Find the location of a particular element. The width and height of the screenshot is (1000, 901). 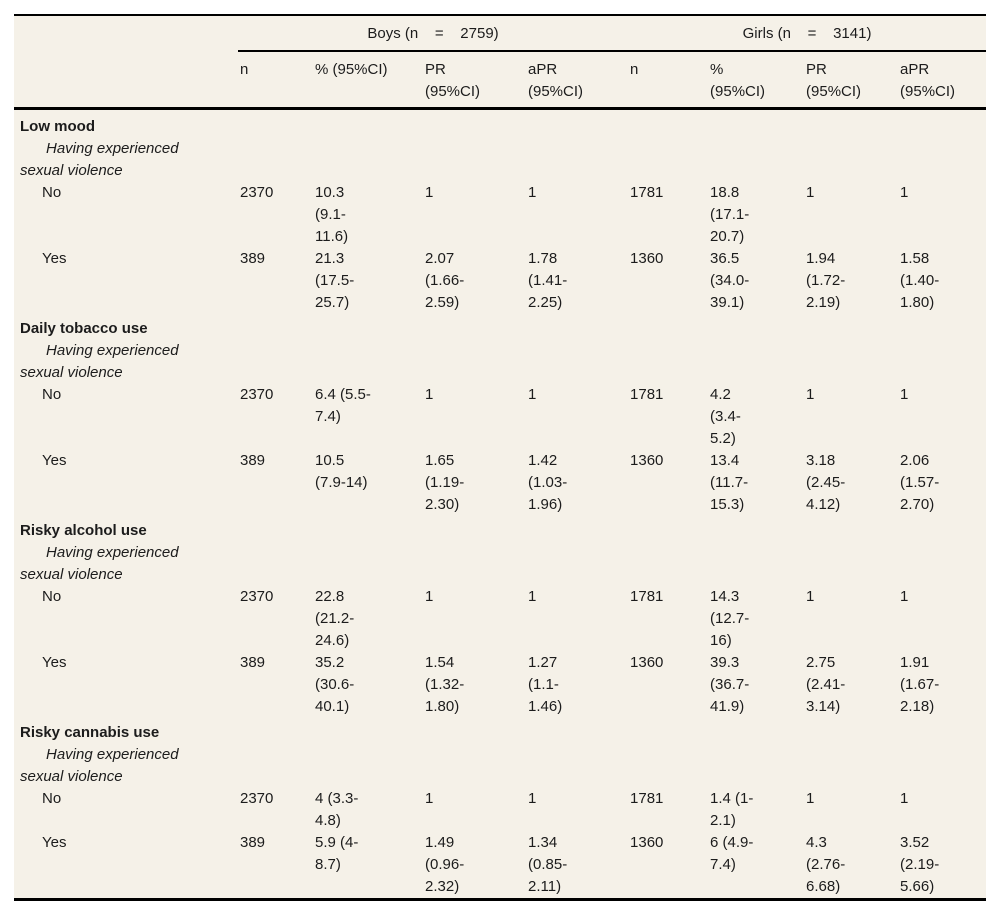

section-title: Risky cannabis use is located at coordinates (90, 732).